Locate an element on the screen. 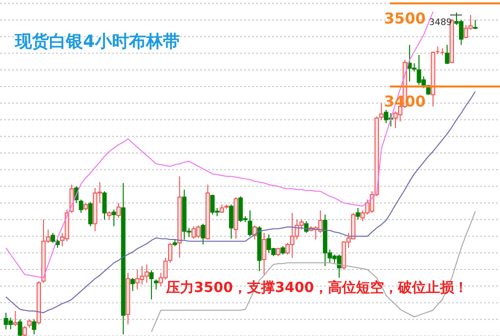 The image size is (500, 336). annotation: 压力3500，支撑3400，高位短空，破位止损！ is located at coordinates (316, 287).